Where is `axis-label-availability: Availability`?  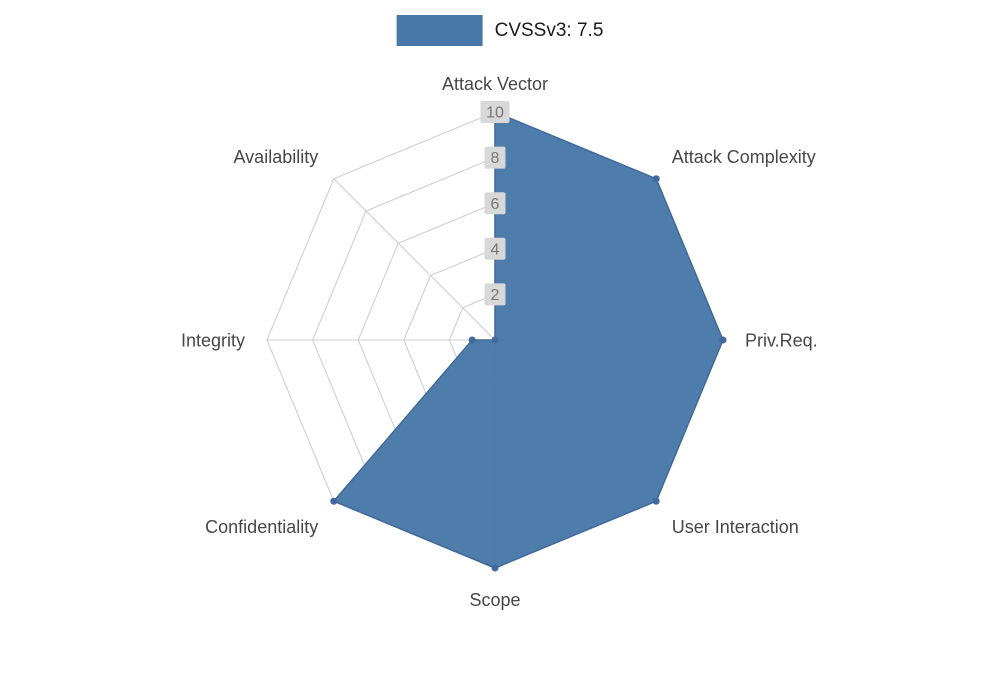 axis-label-availability: Availability is located at coordinates (276, 157).